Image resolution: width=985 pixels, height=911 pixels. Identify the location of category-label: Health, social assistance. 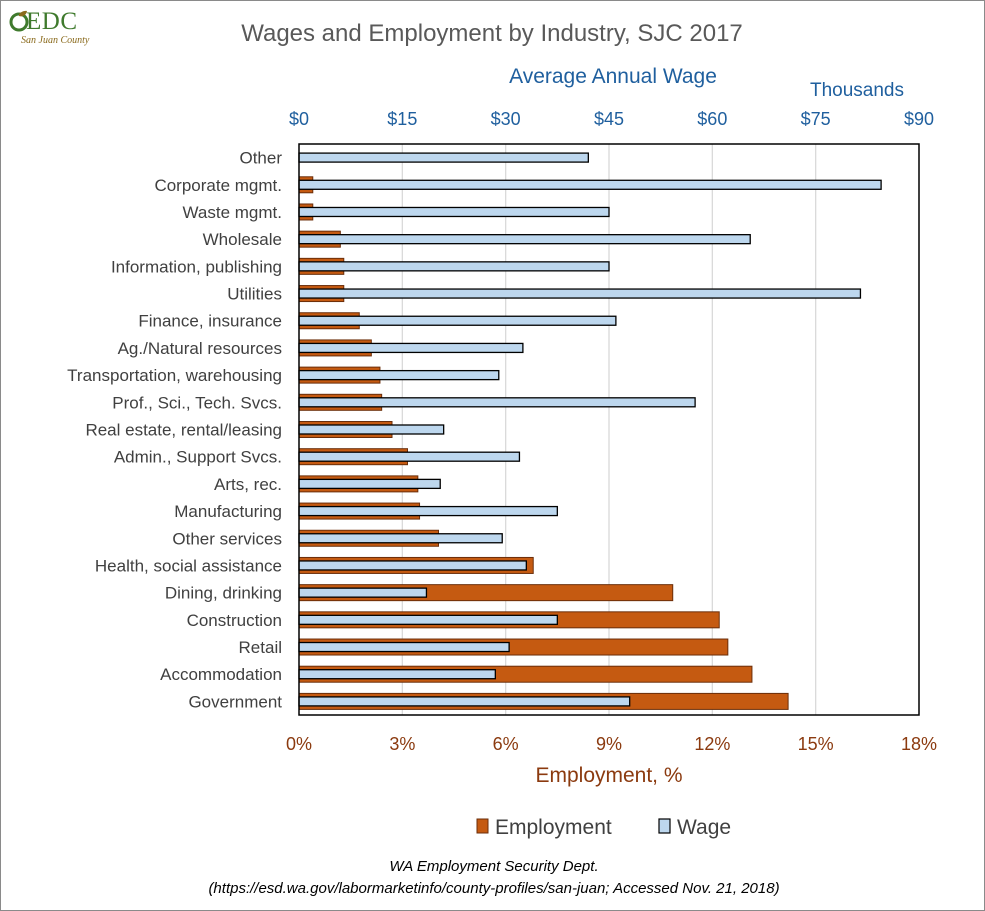
(188, 565).